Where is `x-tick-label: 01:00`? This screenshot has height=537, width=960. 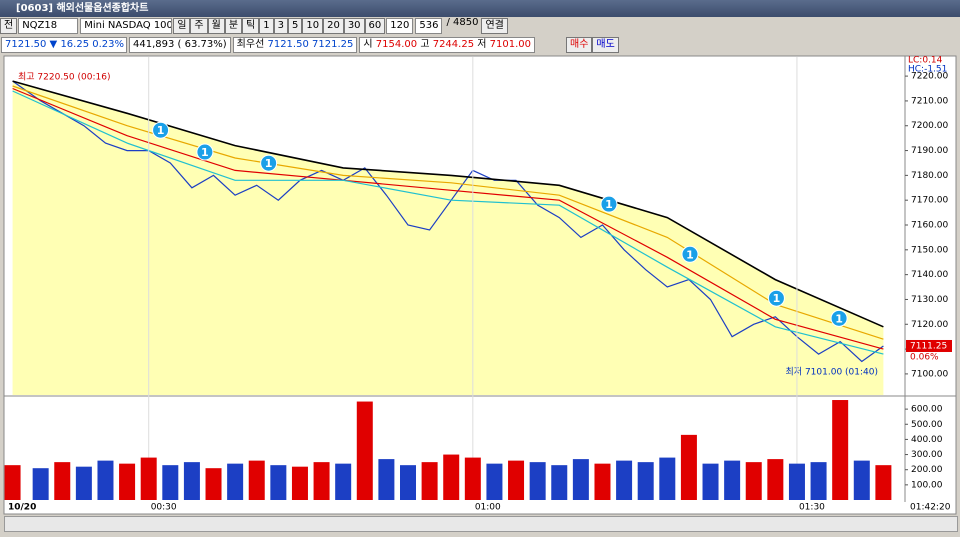
x-tick-label: 01:00 is located at coordinates (488, 508).